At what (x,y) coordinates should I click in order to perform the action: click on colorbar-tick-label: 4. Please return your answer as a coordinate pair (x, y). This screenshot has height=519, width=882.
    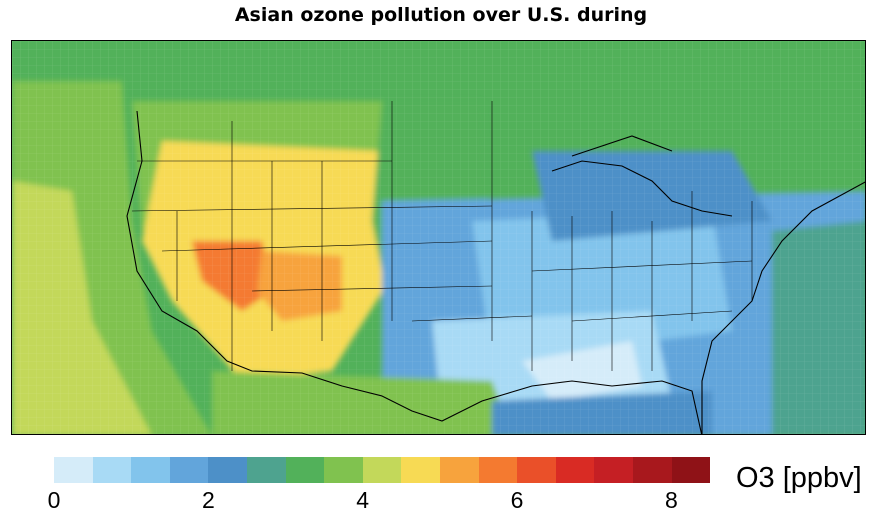
    Looking at the image, I should click on (363, 500).